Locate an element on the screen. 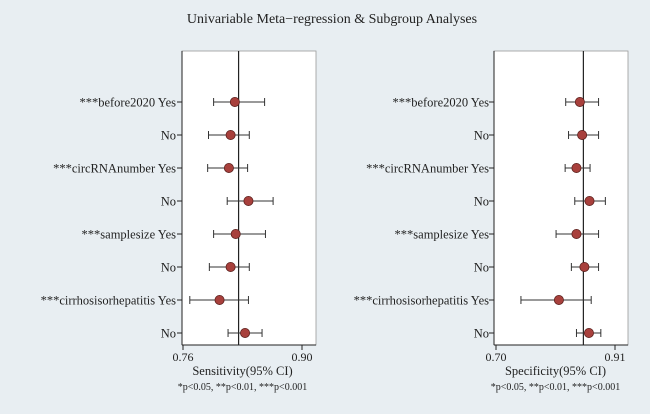 This screenshot has width=650, height=414. x-tick-label: 0.70 is located at coordinates (496, 357).